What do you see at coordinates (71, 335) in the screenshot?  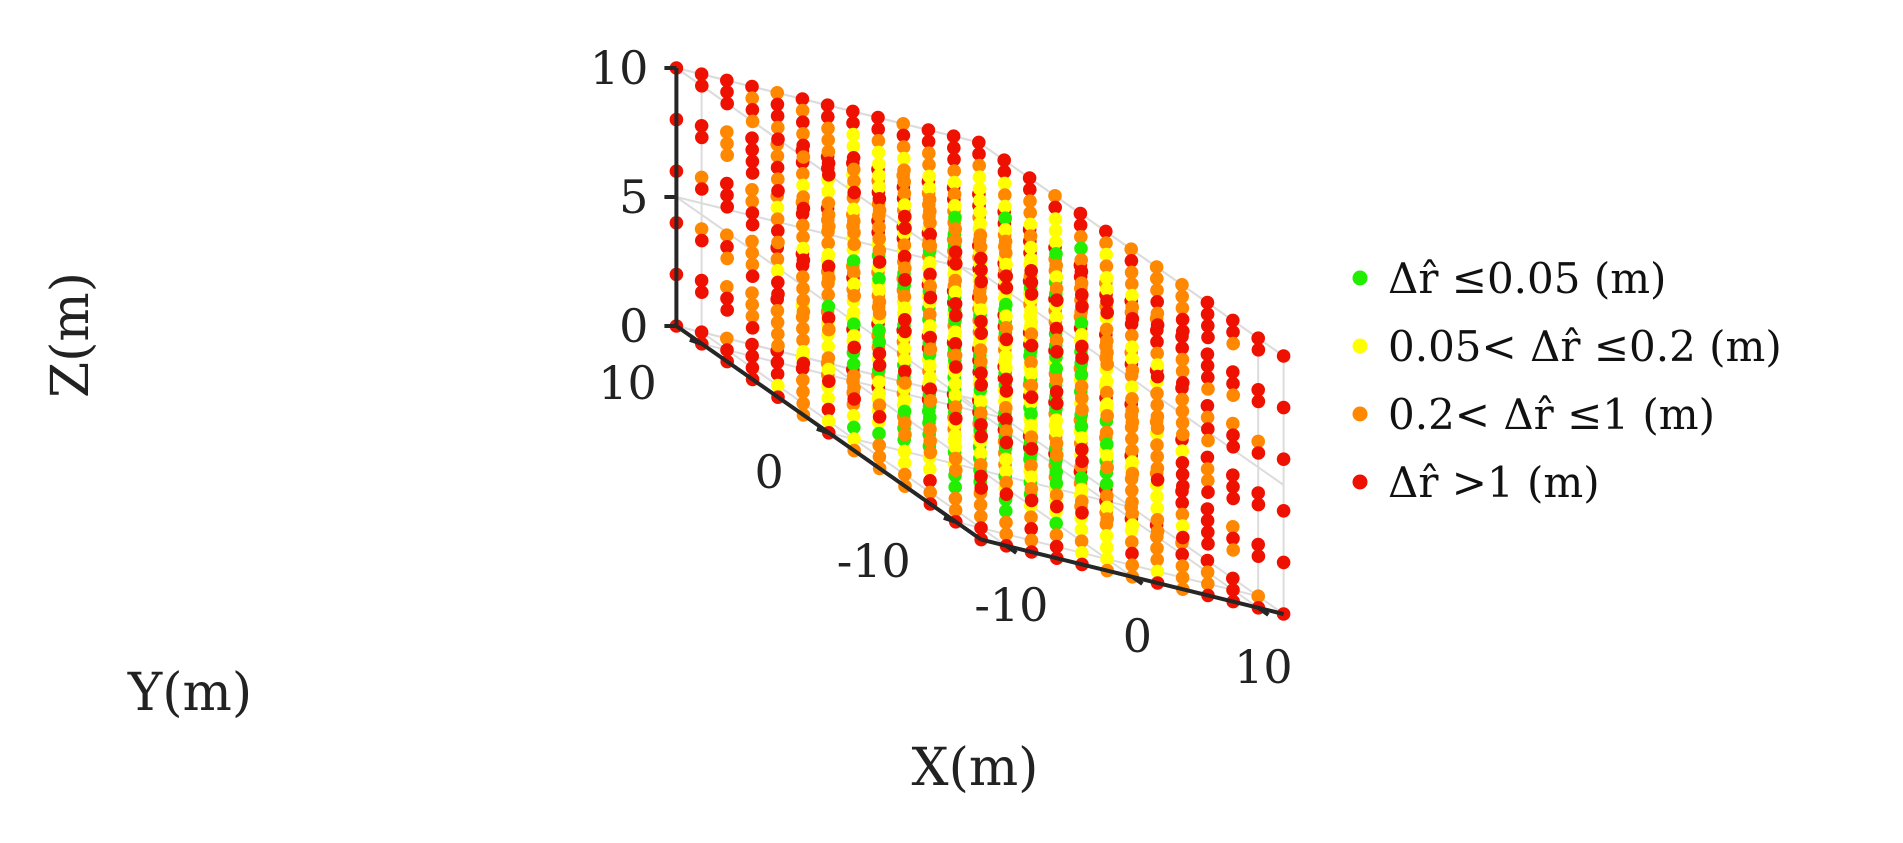 I see `z-axis-label: Z(m)` at bounding box center [71, 335].